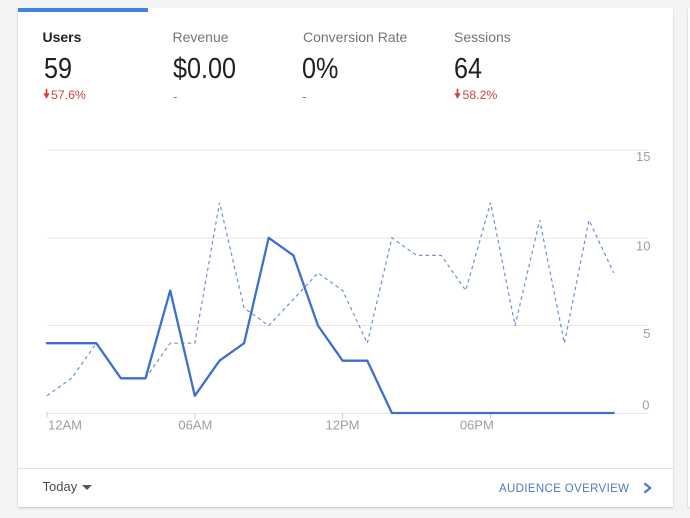  What do you see at coordinates (65, 424) in the screenshot?
I see `svg-text: 12AM` at bounding box center [65, 424].